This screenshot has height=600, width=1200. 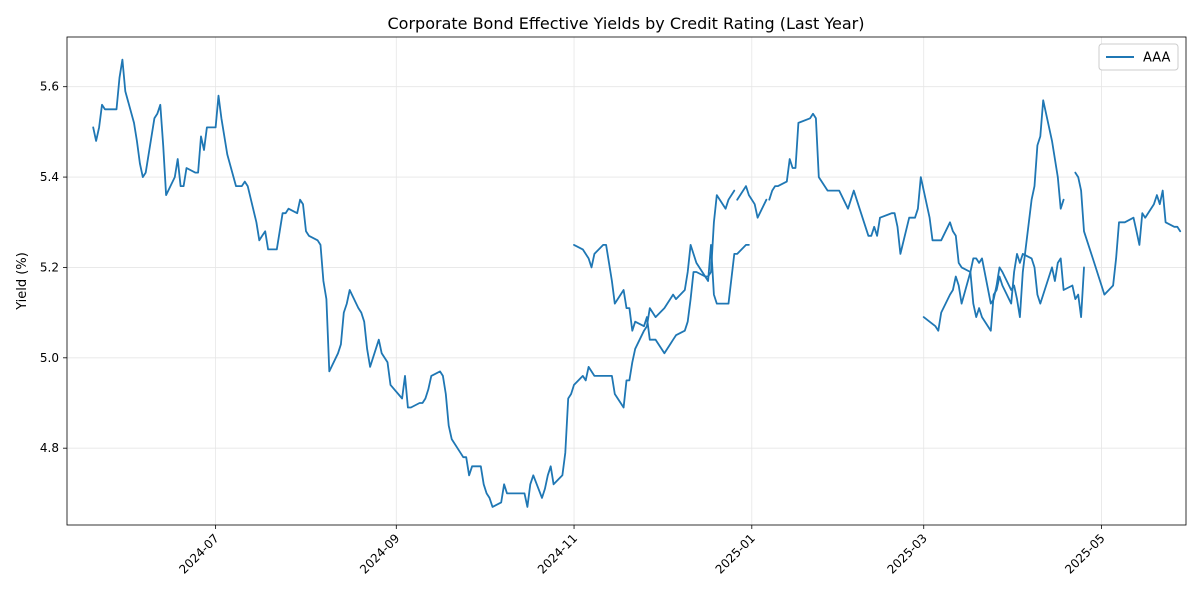 I want to click on y-tick-label: 4.8, so click(x=49, y=448).